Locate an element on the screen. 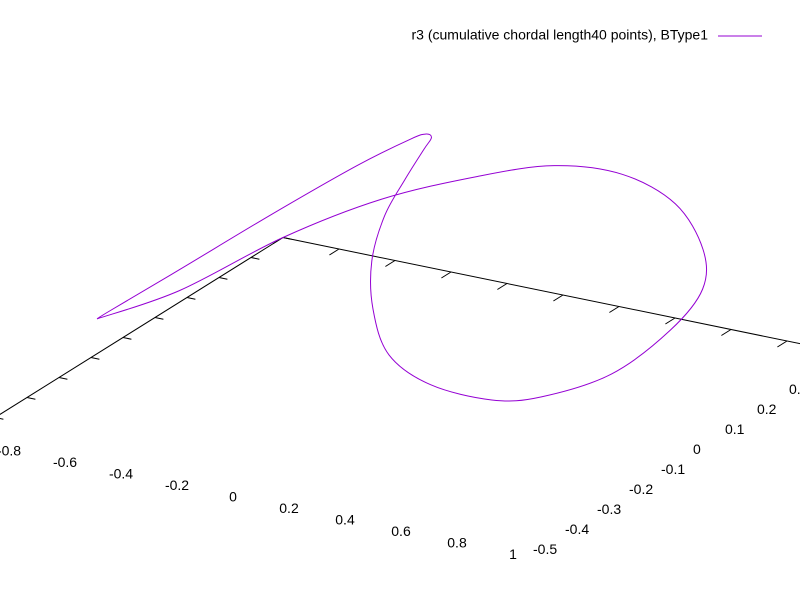  x-tick-label: 0.2 is located at coordinates (289, 508).